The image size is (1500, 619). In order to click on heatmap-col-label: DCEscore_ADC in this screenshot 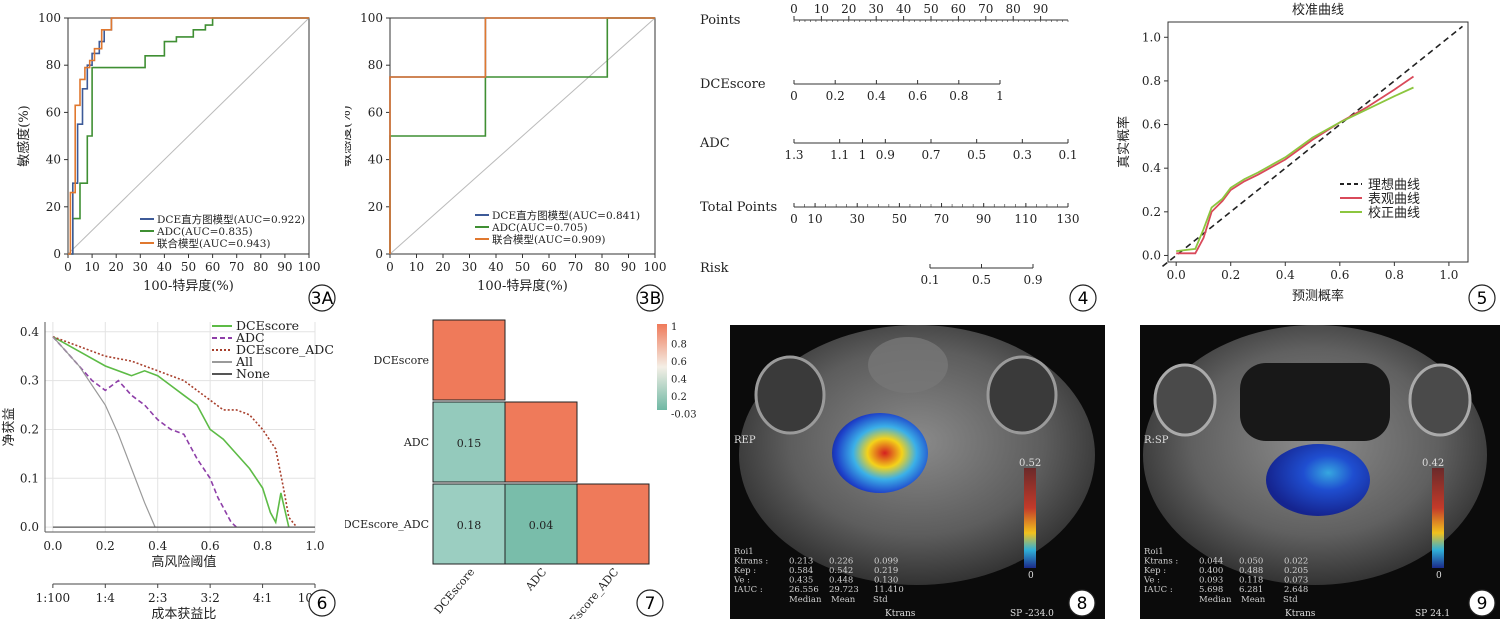, I will do `click(588, 592)`.